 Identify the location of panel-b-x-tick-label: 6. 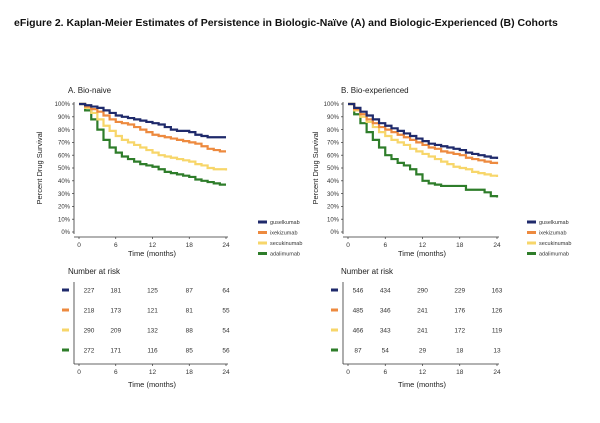
(385, 245).